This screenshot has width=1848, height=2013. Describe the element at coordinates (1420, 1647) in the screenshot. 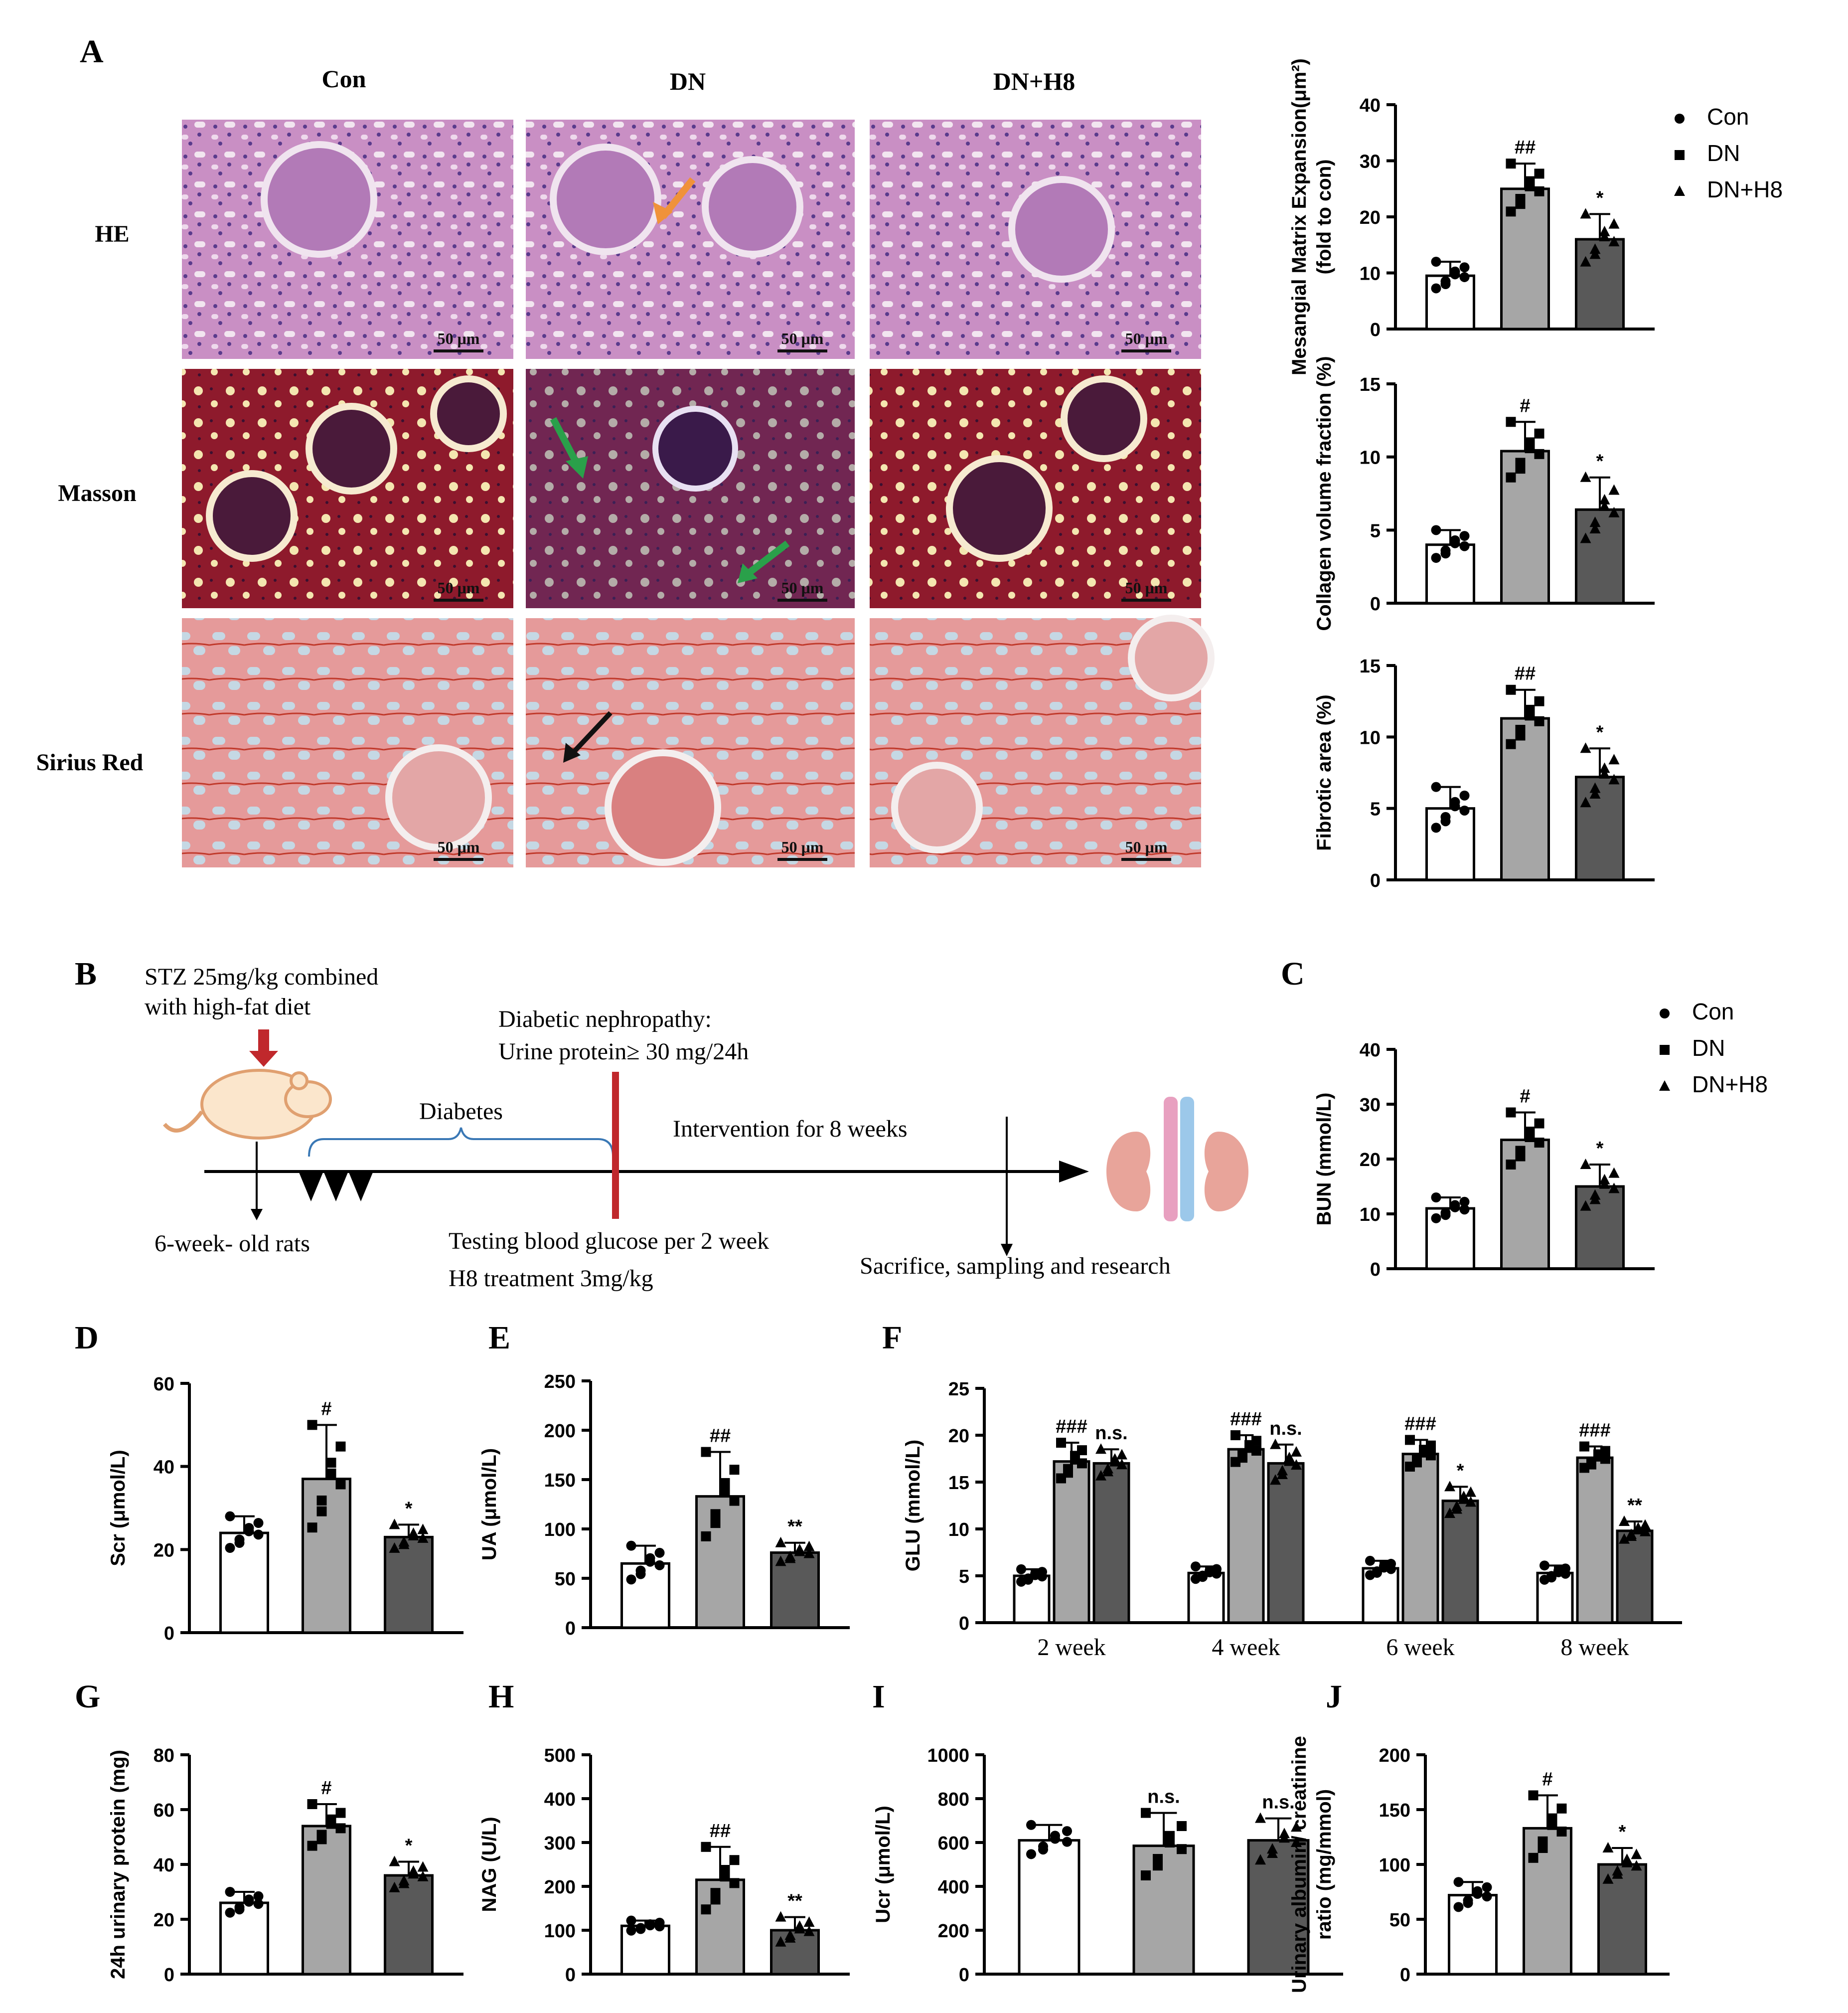

I see `x-tick-label: 6 week` at that location.